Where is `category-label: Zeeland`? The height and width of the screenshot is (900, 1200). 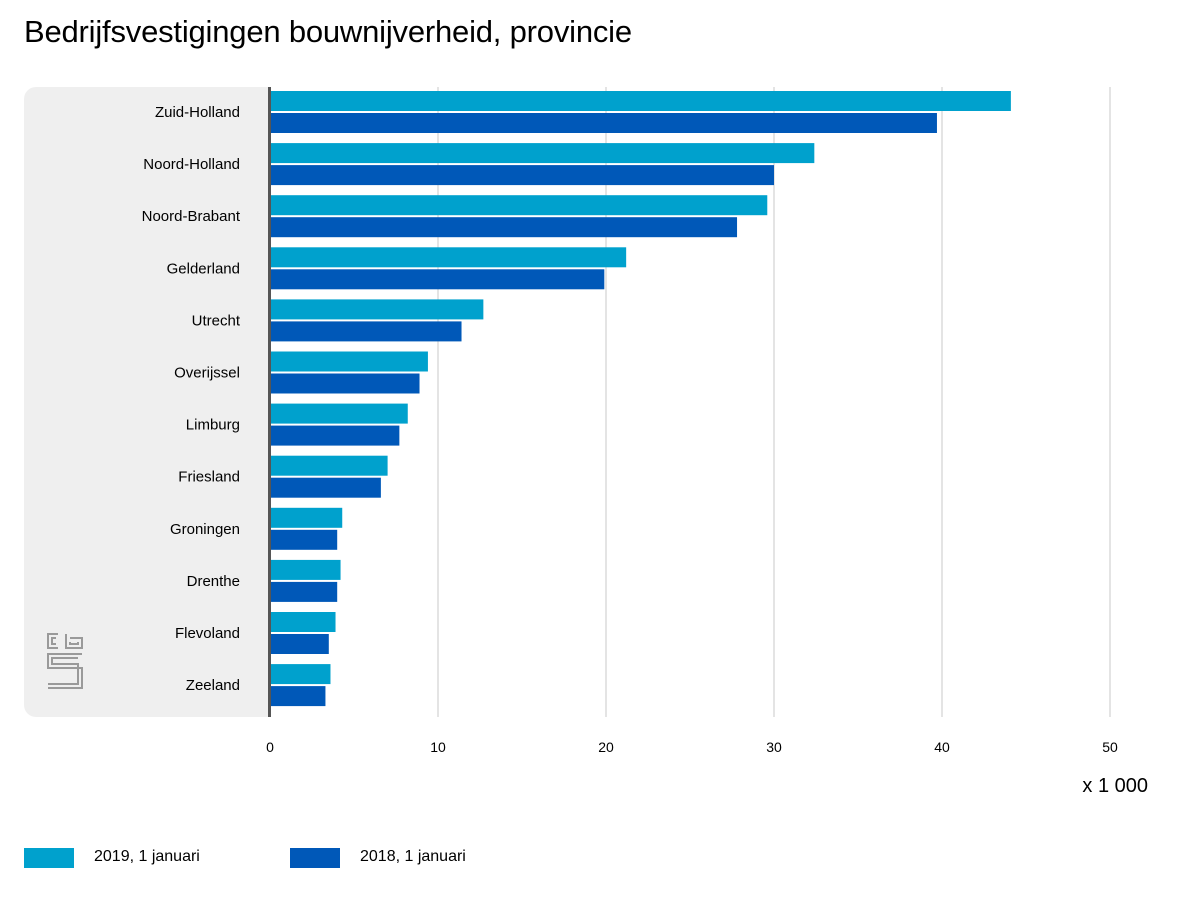
category-label: Zeeland is located at coordinates (213, 685).